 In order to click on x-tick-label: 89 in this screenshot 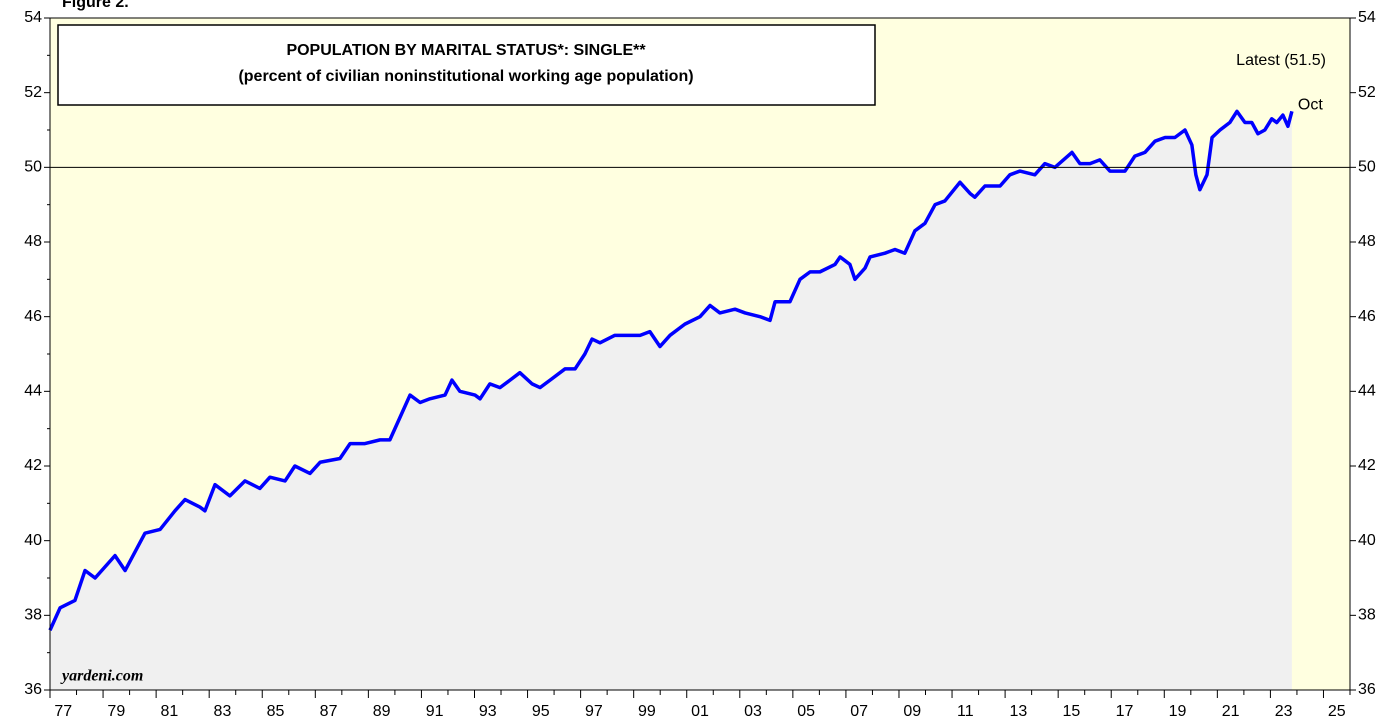, I will do `click(382, 711)`.